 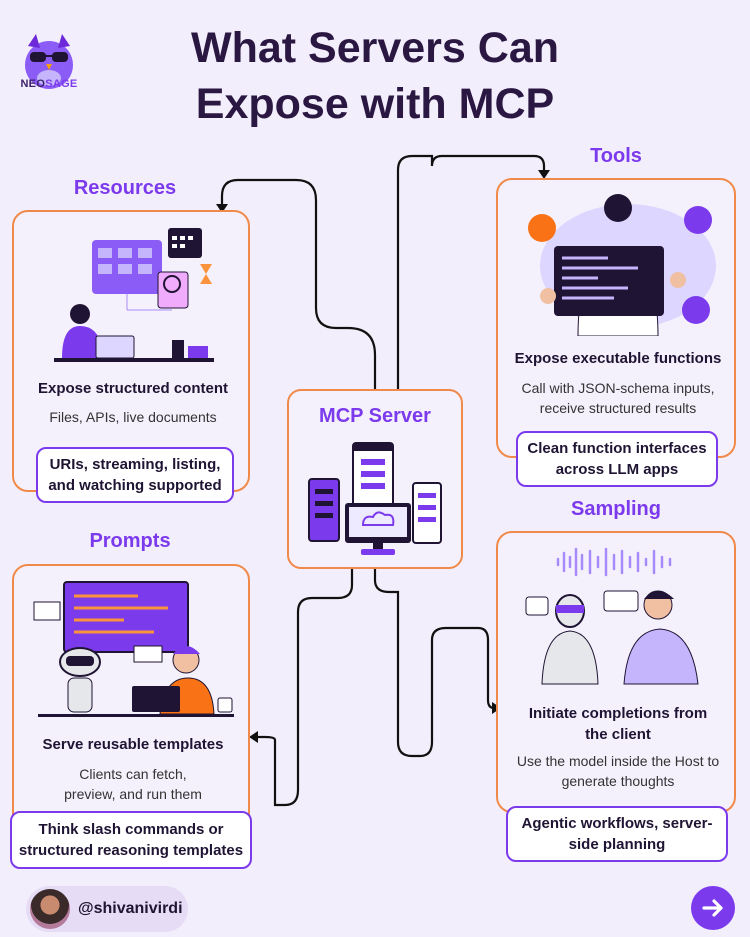 What do you see at coordinates (298, 284) in the screenshot?
I see `connector-resources` at bounding box center [298, 284].